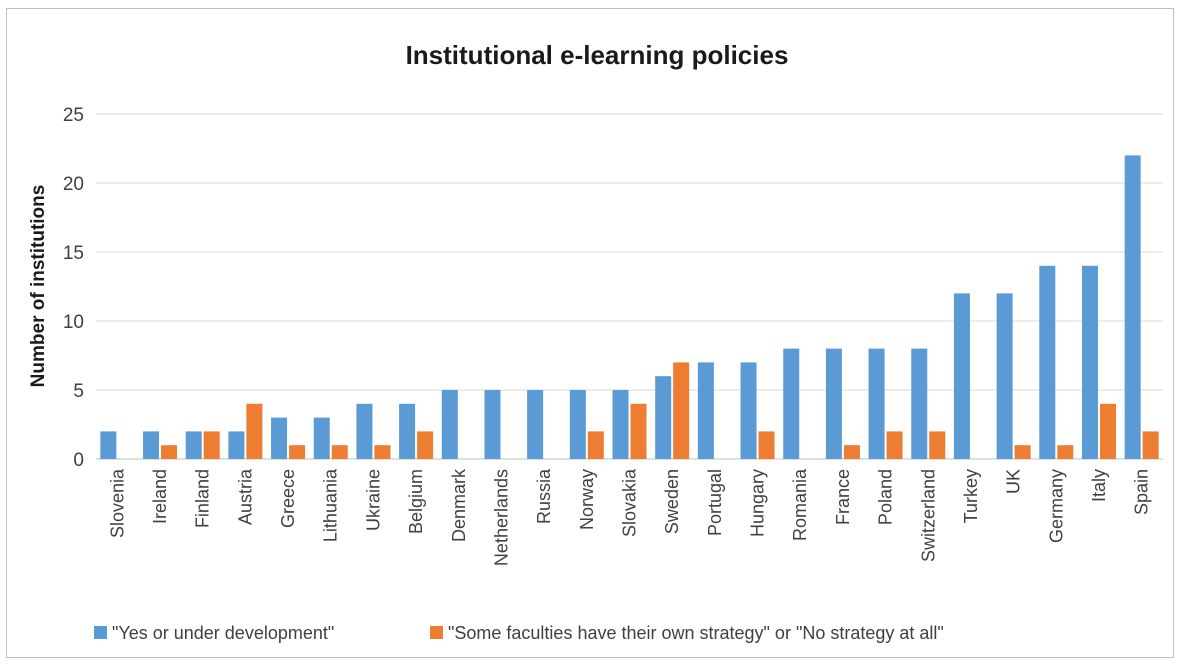 This screenshot has height=668, width=1184. Describe the element at coordinates (672, 501) in the screenshot. I see `x-tick-label: Sweden` at that location.